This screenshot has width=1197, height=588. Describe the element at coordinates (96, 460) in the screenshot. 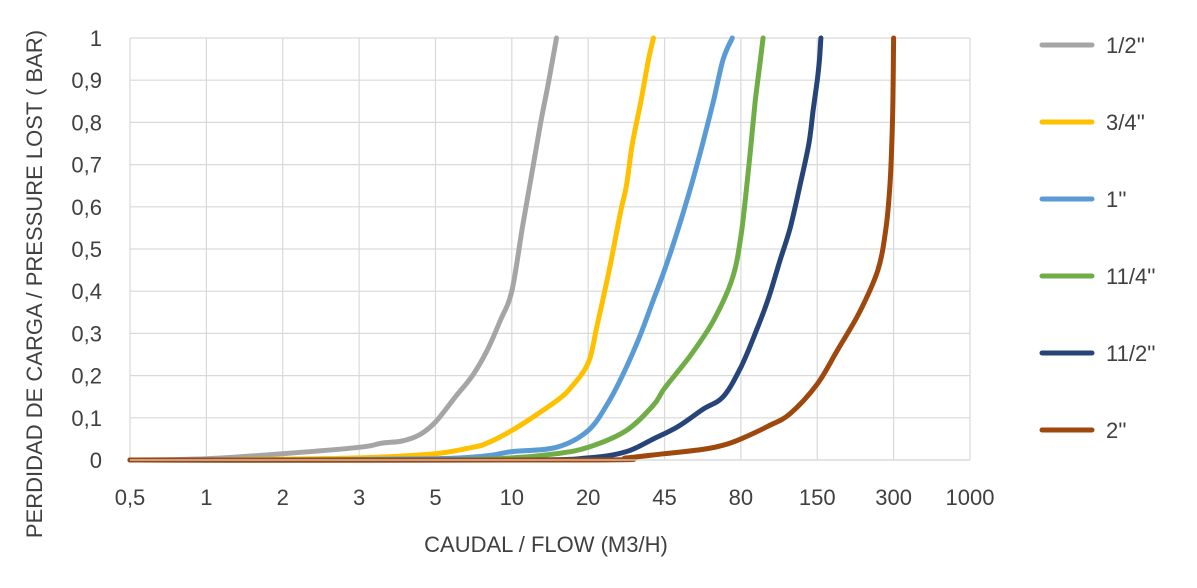

I see `y-tick-label: 0` at that location.